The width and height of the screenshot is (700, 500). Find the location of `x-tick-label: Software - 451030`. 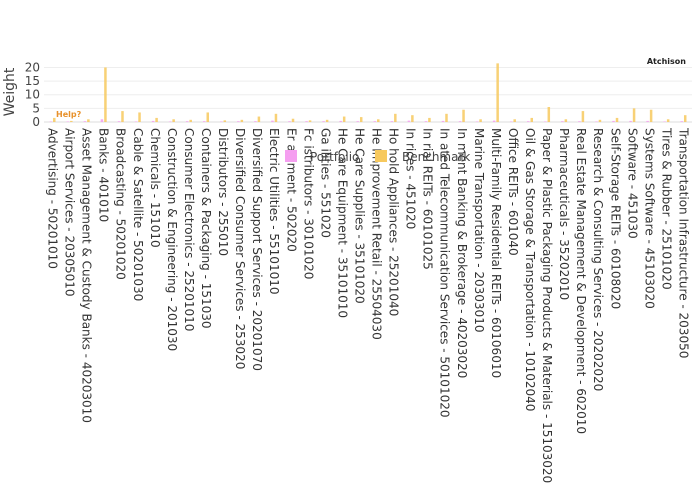

x-tick-label: Software - 451030 is located at coordinates (632, 183).